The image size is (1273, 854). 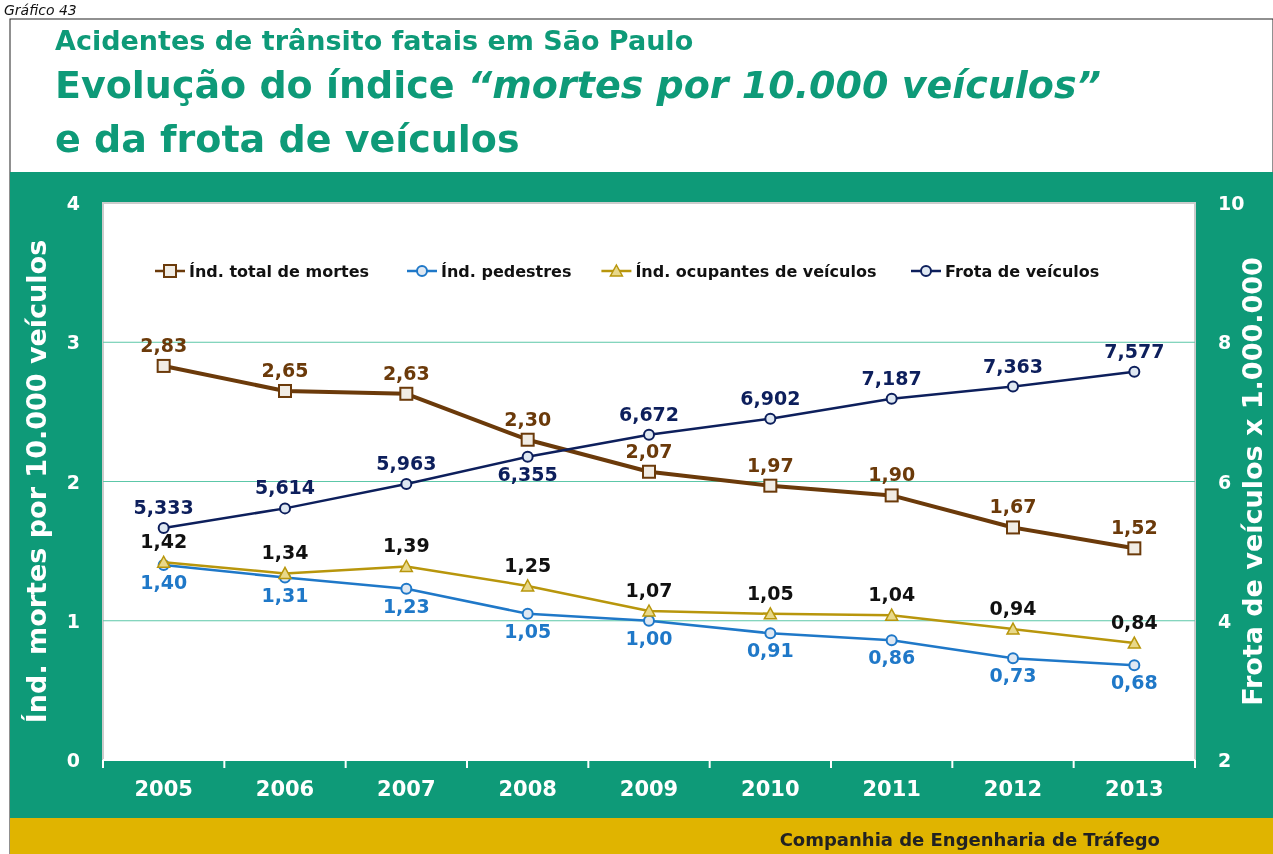 I want to click on x-tick-label: 2012, so click(x=1013, y=789).